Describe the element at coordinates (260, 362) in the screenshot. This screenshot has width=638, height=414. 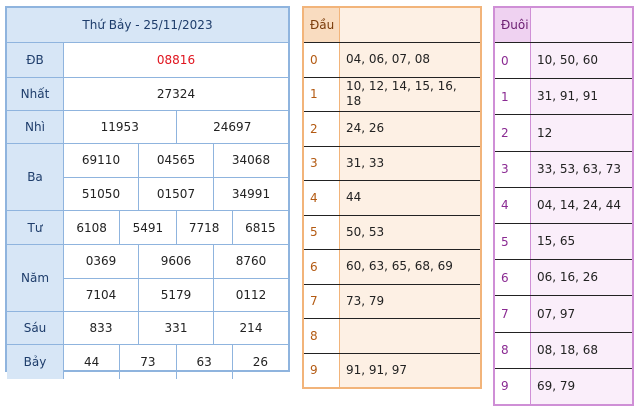
I see `prize-number: 26` at that location.